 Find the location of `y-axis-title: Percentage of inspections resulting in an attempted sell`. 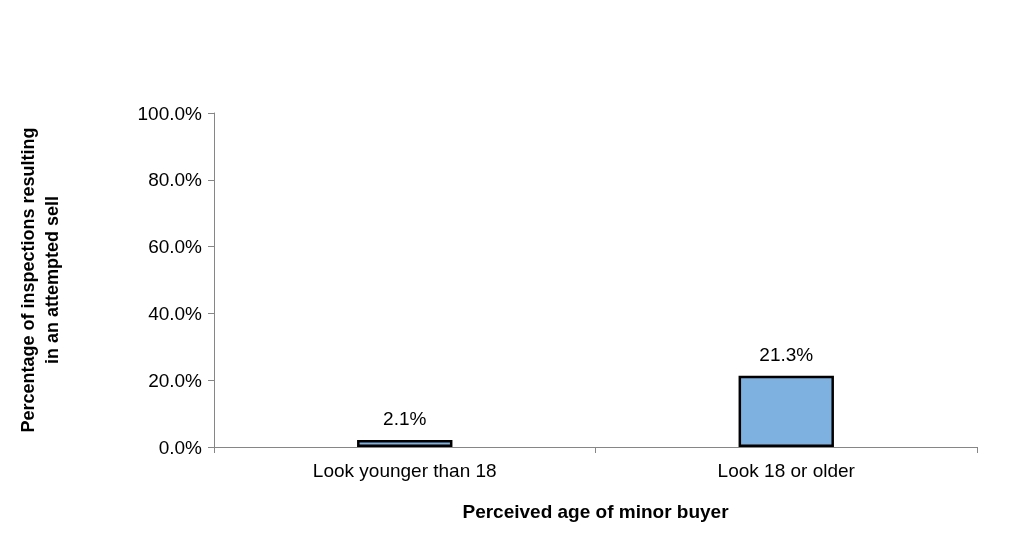

y-axis-title: Percentage of inspections resulting in an attempted sell is located at coordinates (40, 280).